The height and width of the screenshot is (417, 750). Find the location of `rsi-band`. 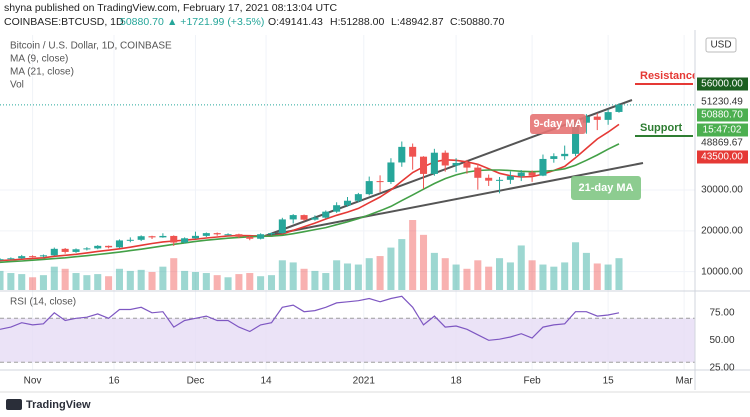

rsi-band is located at coordinates (347, 340).